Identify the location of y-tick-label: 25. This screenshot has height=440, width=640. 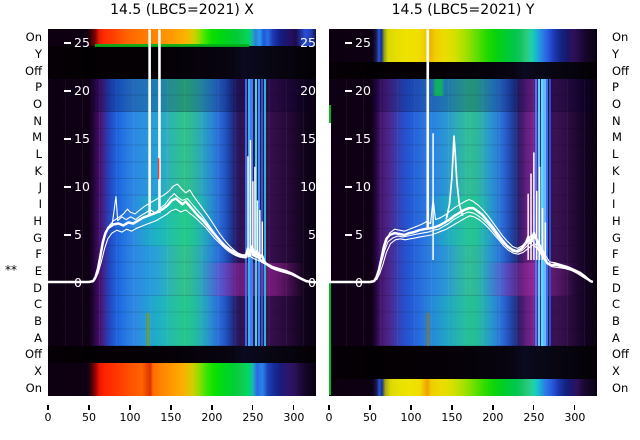
(363, 42).